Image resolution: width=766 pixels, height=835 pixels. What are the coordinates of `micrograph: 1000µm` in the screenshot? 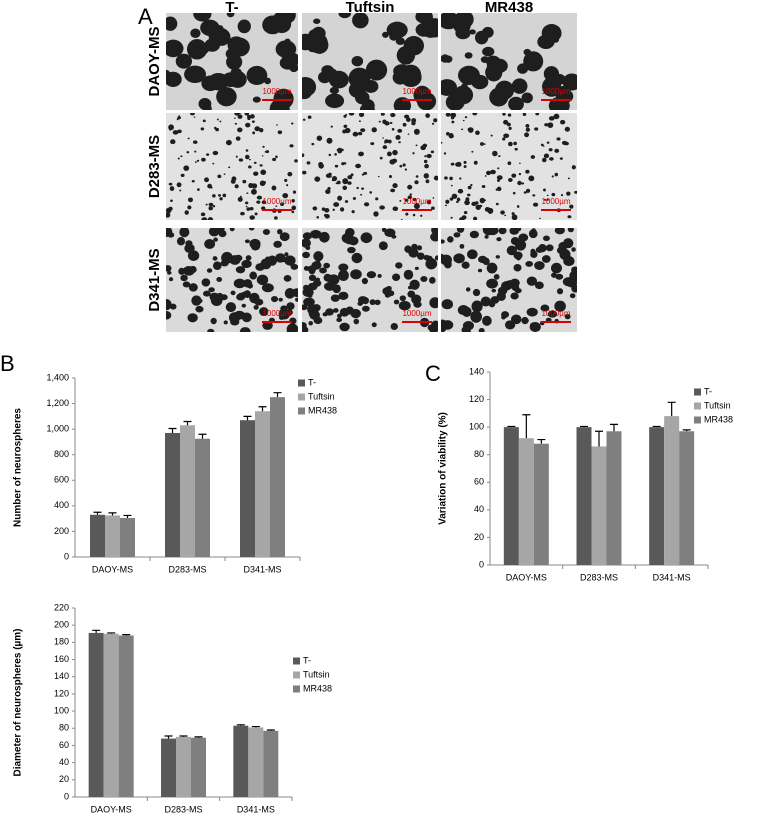 It's located at (509, 280).